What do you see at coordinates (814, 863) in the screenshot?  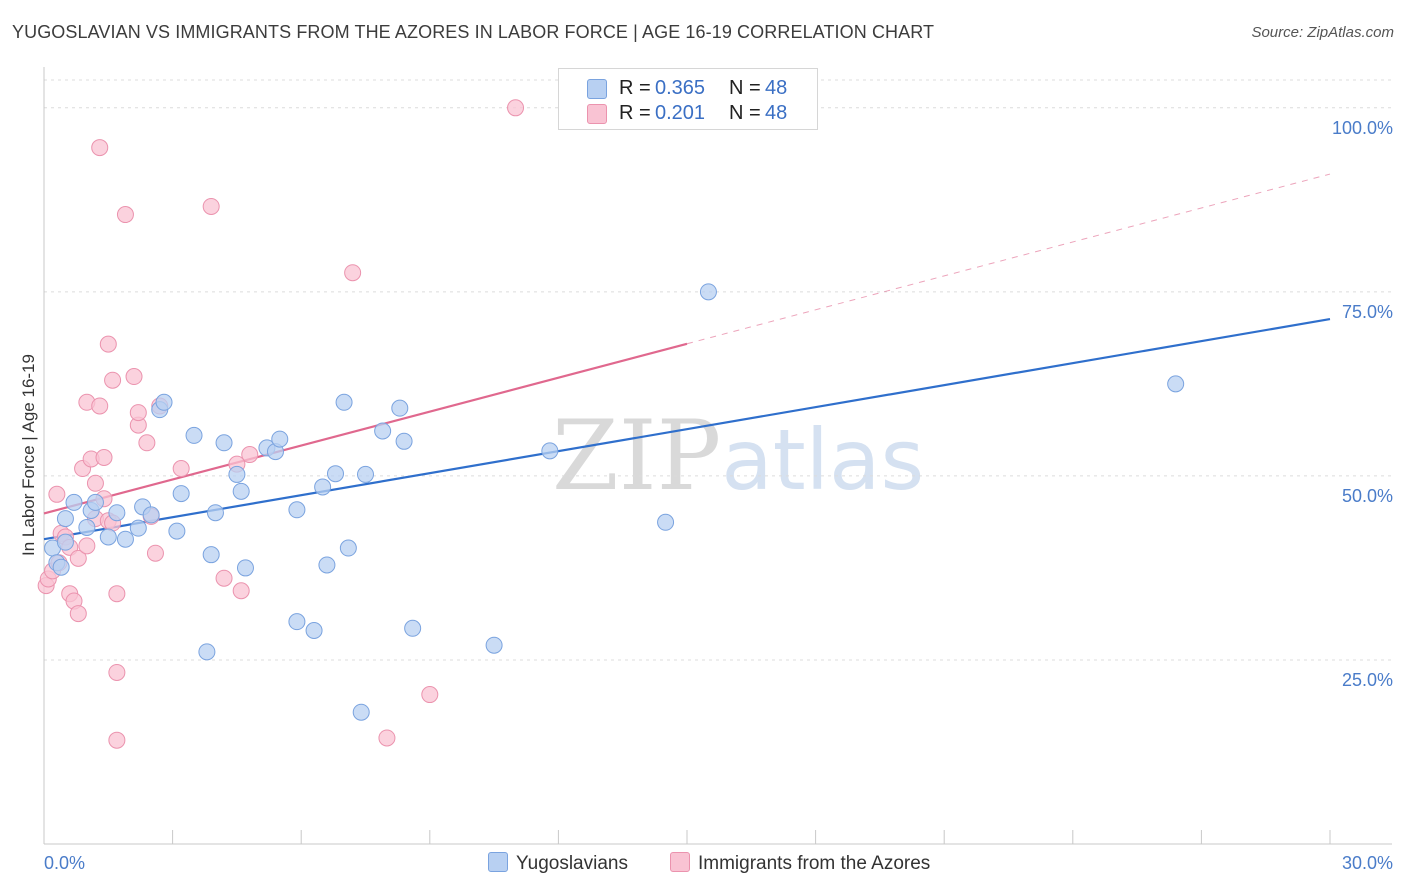 I see `legend-label: Immigrants from the Azores` at bounding box center [814, 863].